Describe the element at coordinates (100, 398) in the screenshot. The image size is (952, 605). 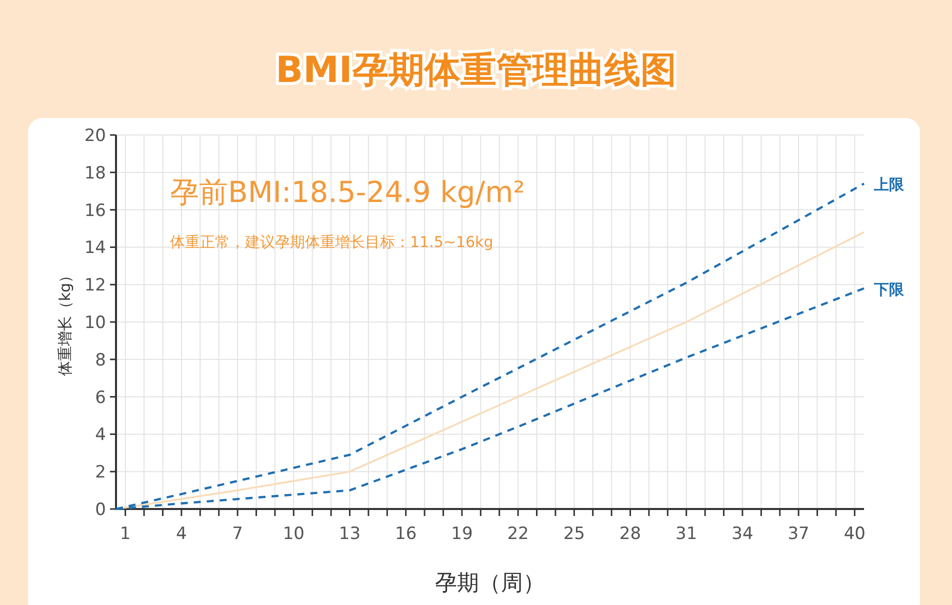
I see `y-tick-label: 6` at that location.